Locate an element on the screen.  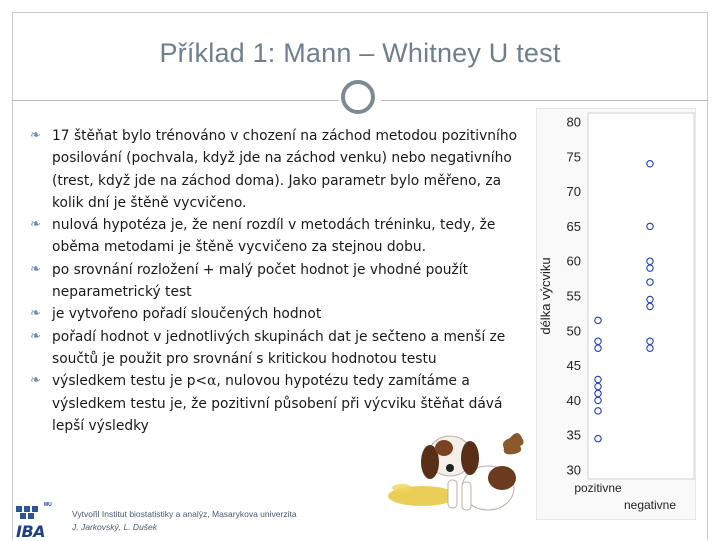
y-tick-label: 30 is located at coordinates (574, 470).